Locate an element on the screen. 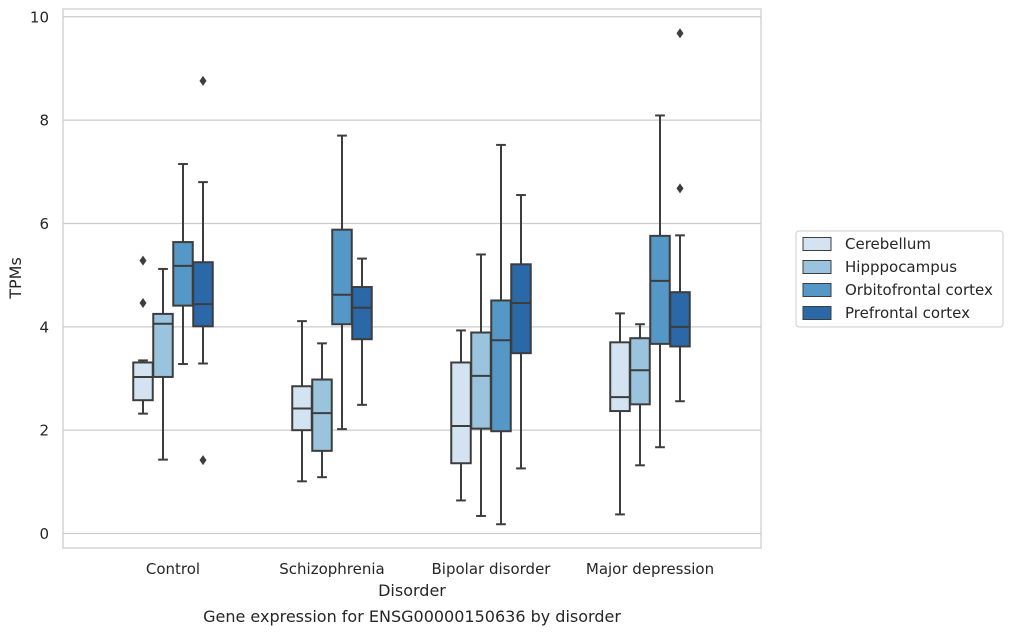 The height and width of the screenshot is (634, 1013). y-axis-label: TPMs is located at coordinates (15, 278).